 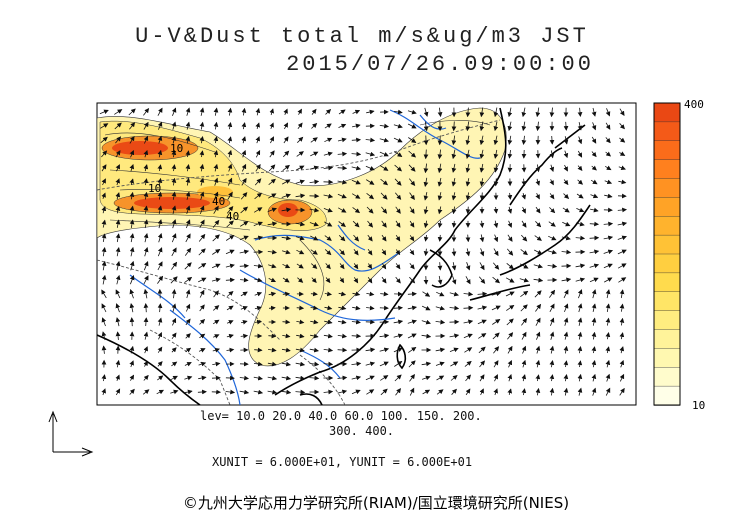 What do you see at coordinates (667, 395) in the screenshot?
I see `colorbar-swatch` at bounding box center [667, 395].